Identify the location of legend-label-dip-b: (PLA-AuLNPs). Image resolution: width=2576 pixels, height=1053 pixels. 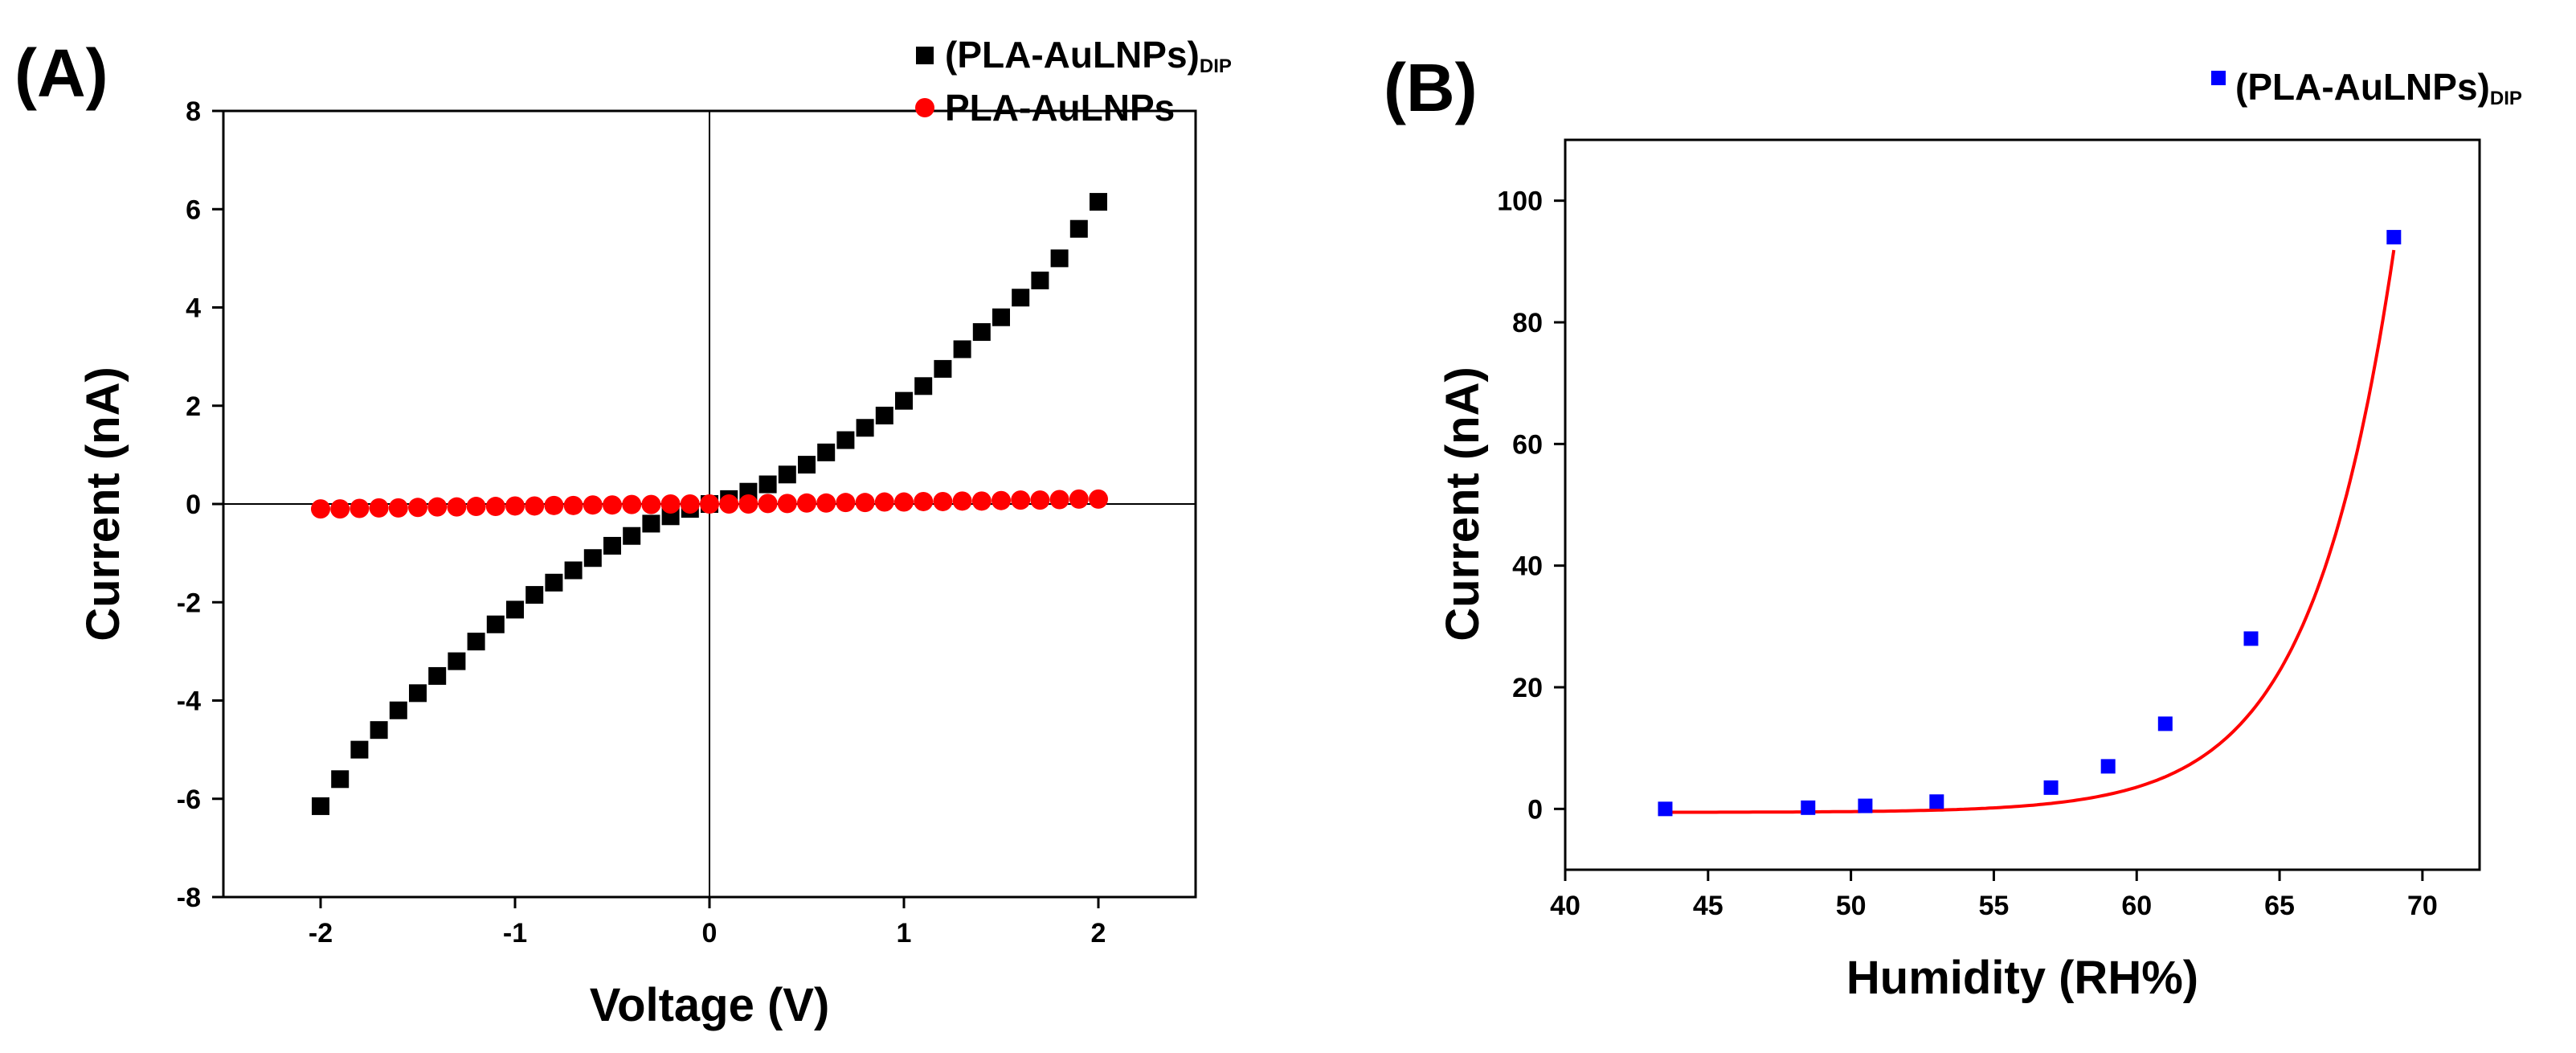
(2362, 87).